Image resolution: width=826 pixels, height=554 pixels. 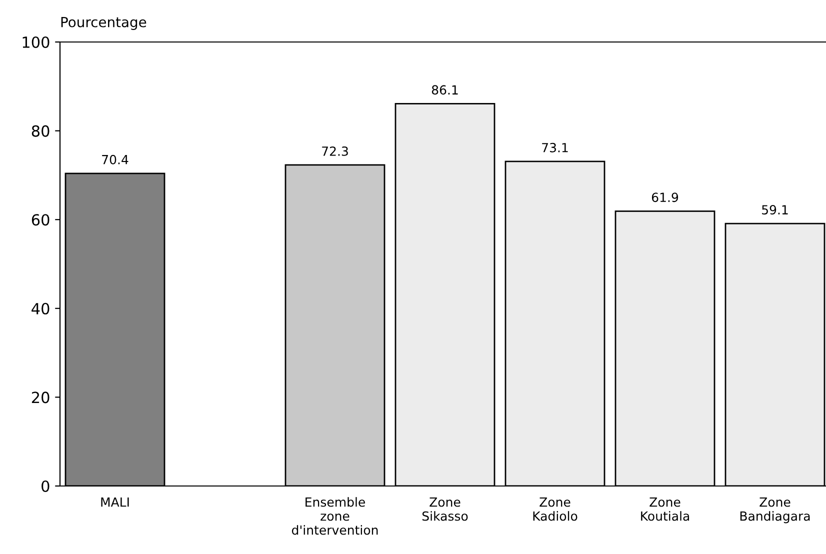 I want to click on x-tick-label: Zone Bandiagara, so click(x=775, y=510).